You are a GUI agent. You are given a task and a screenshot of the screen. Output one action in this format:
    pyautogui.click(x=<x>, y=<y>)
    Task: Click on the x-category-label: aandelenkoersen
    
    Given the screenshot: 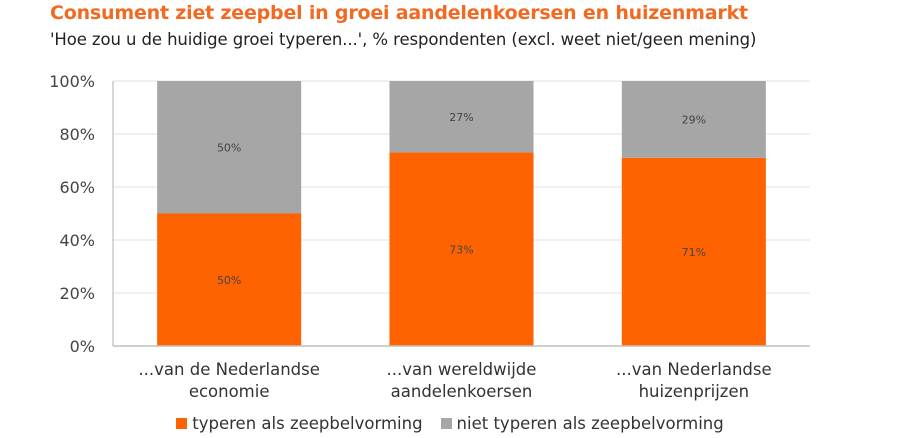 What is the action you would take?
    pyautogui.click(x=462, y=391)
    